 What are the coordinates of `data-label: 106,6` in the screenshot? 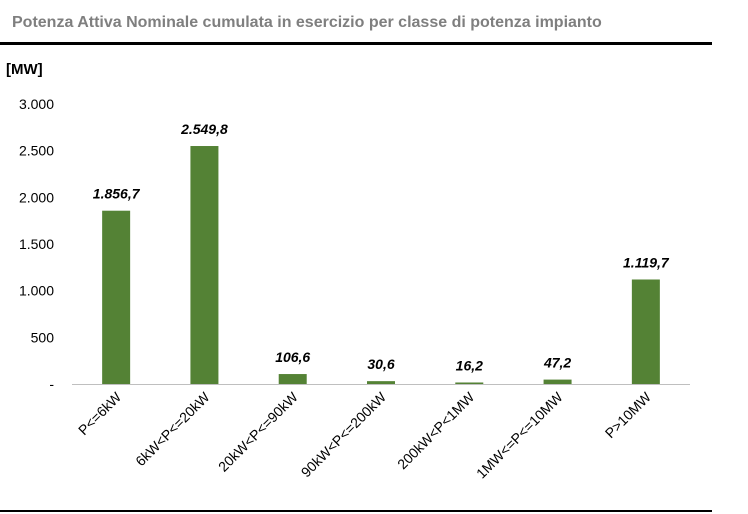 It's located at (292, 357).